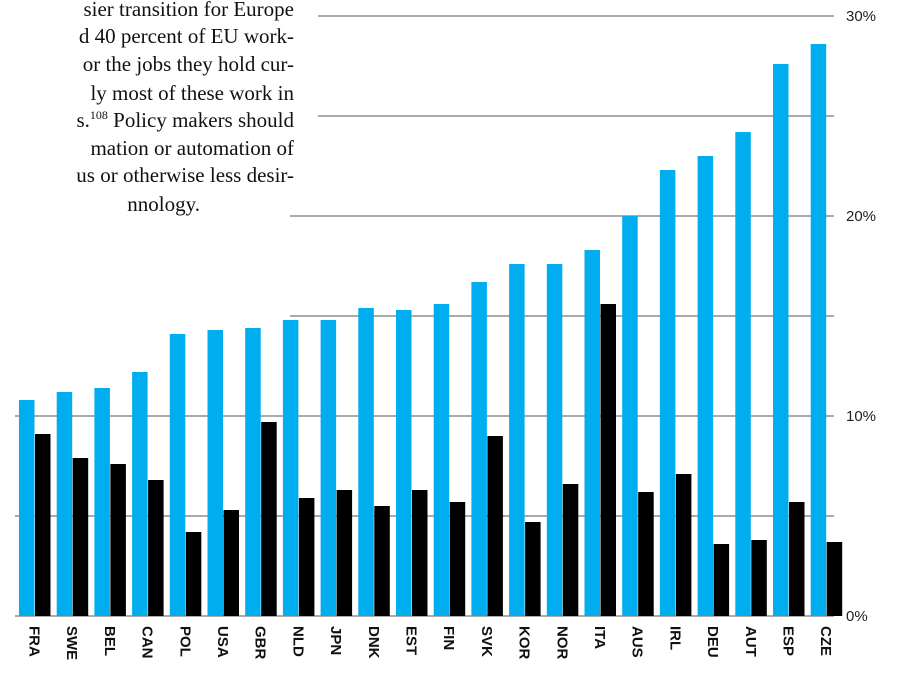 This screenshot has width=906, height=689. What do you see at coordinates (109, 641) in the screenshot?
I see `category-label: BEL` at bounding box center [109, 641].